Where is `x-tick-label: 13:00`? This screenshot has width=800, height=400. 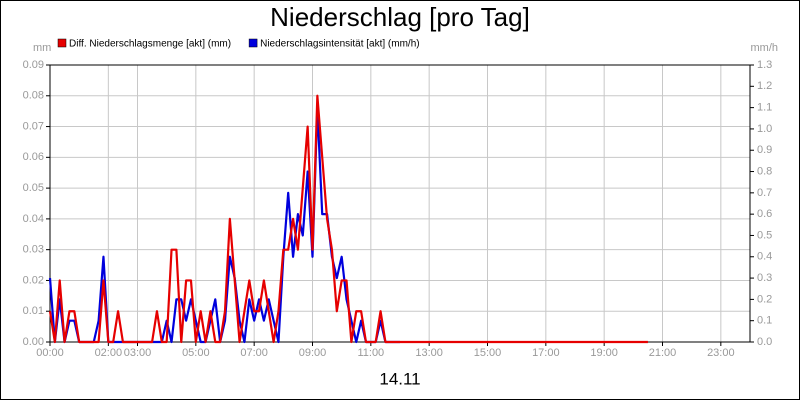 x-tick-label: 13:00 is located at coordinates (429, 353).